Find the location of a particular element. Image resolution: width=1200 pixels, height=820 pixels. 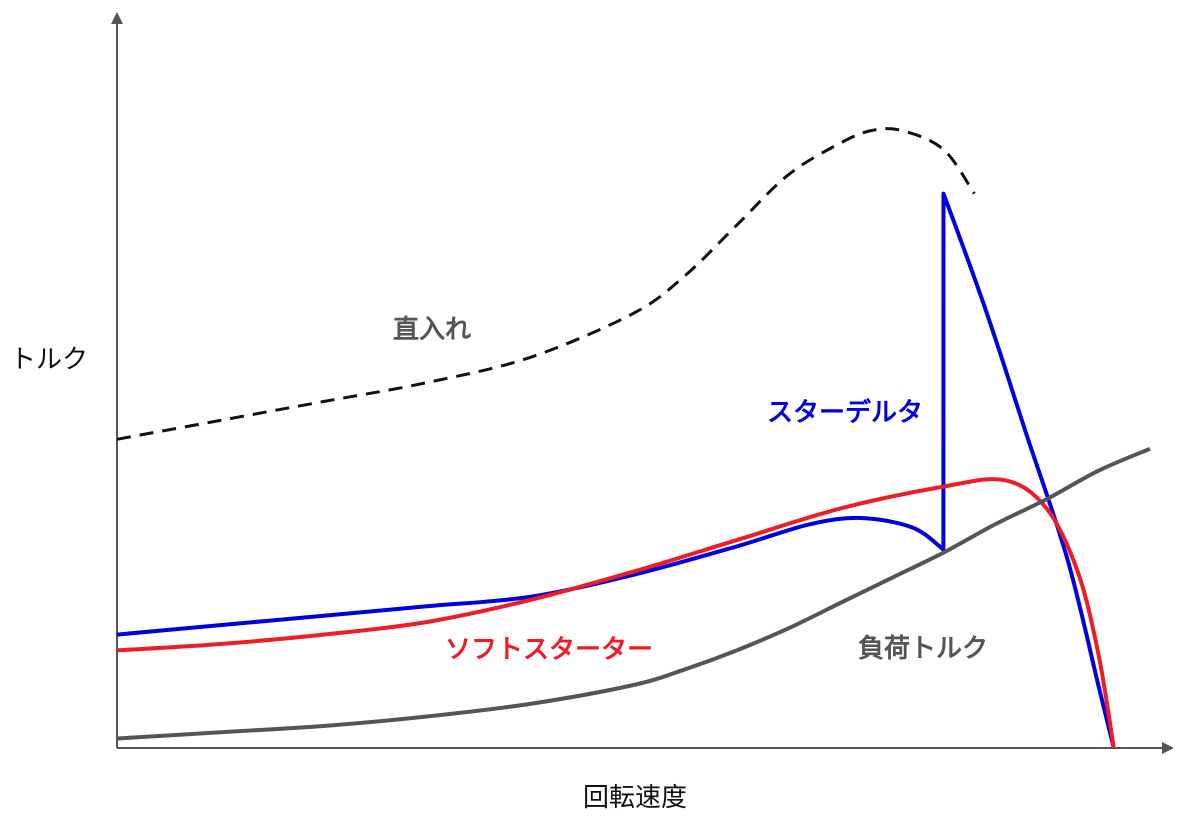

series-label-direct: 直入れ is located at coordinates (432, 330).